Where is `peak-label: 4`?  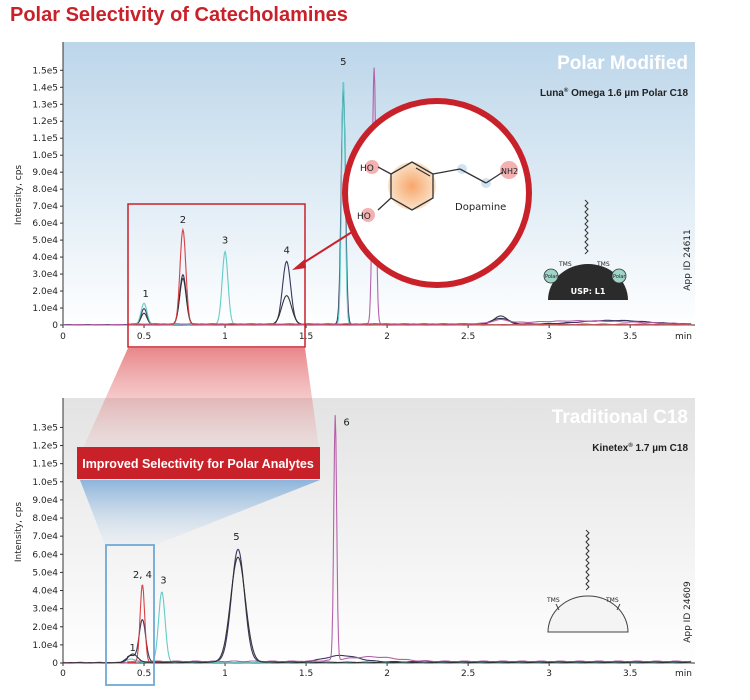 peak-label: 4 is located at coordinates (286, 251).